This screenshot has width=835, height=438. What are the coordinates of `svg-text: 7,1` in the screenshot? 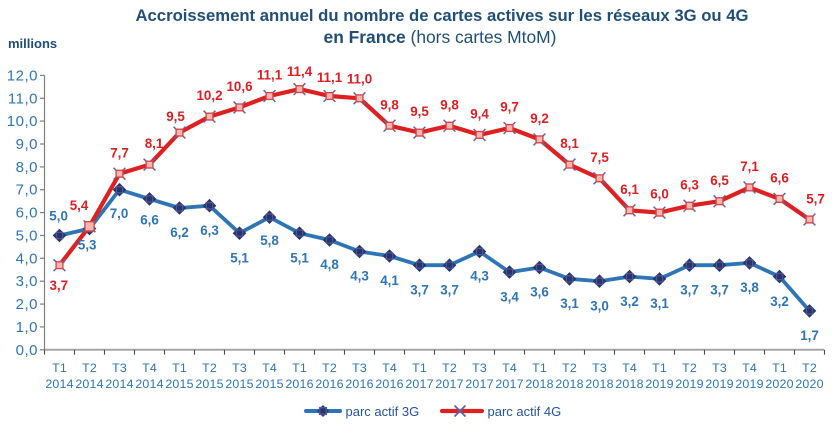 It's located at (749, 166).